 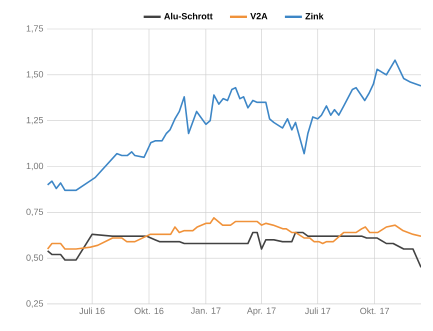 I want to click on x-tick-label: Juli 16, so click(x=92, y=311).